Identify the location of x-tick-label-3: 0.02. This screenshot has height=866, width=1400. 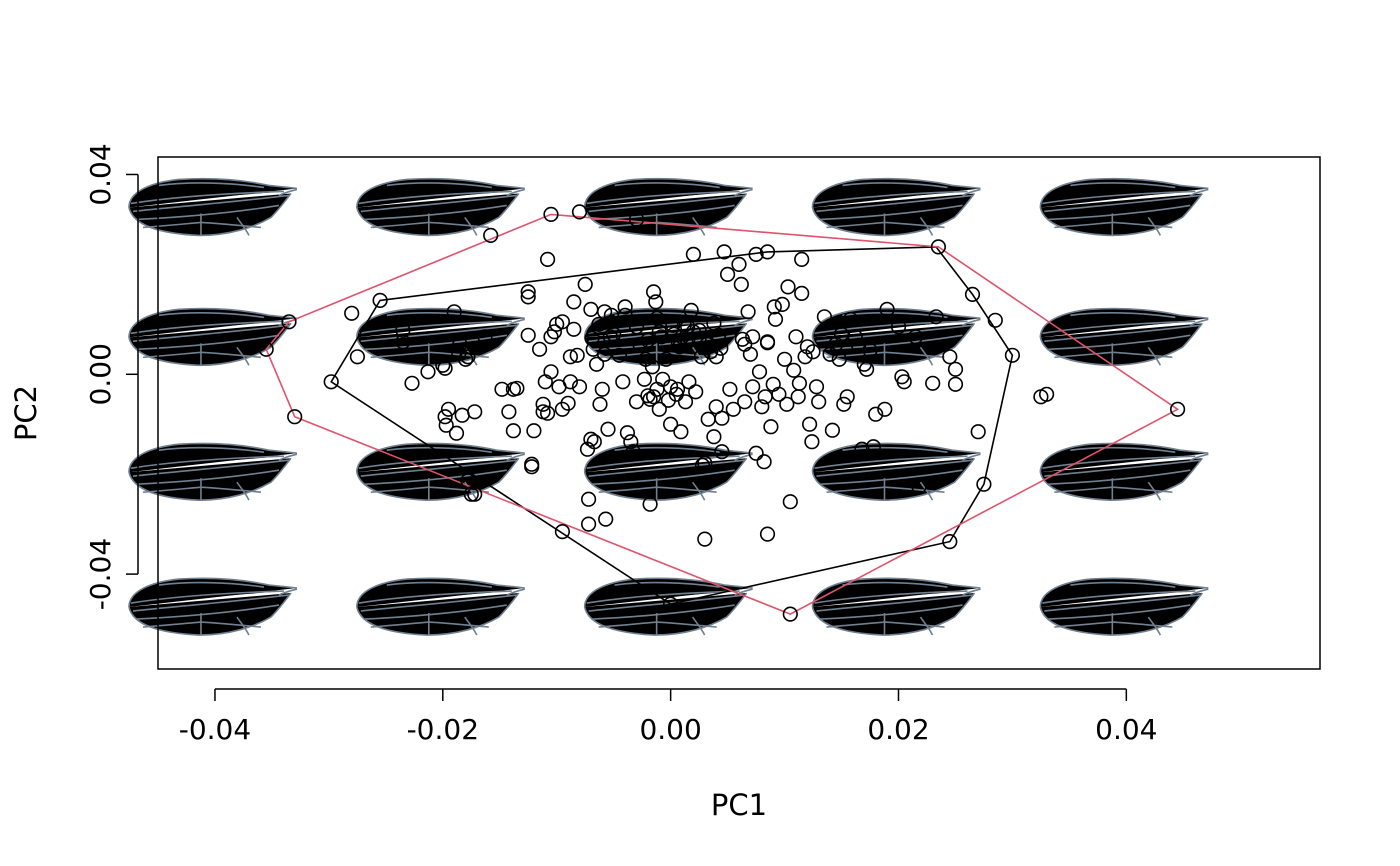
(898, 729).